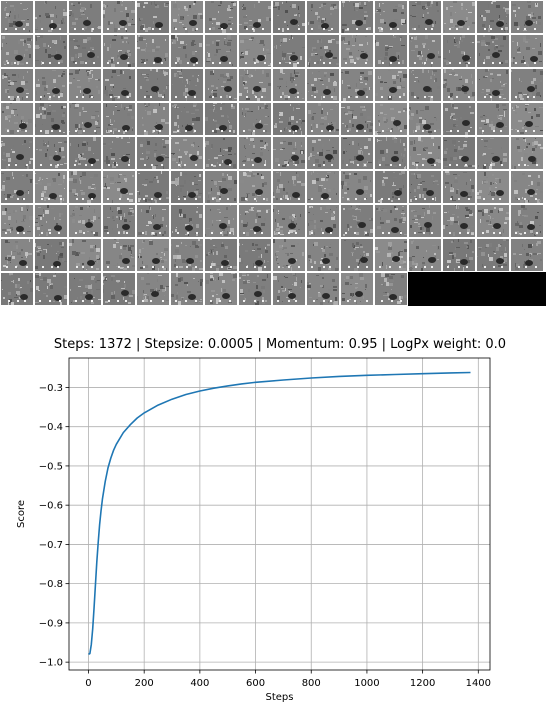 This screenshot has height=720, width=546. Describe the element at coordinates (51, 663) in the screenshot. I see `y-tick-label: −1.0` at that location.